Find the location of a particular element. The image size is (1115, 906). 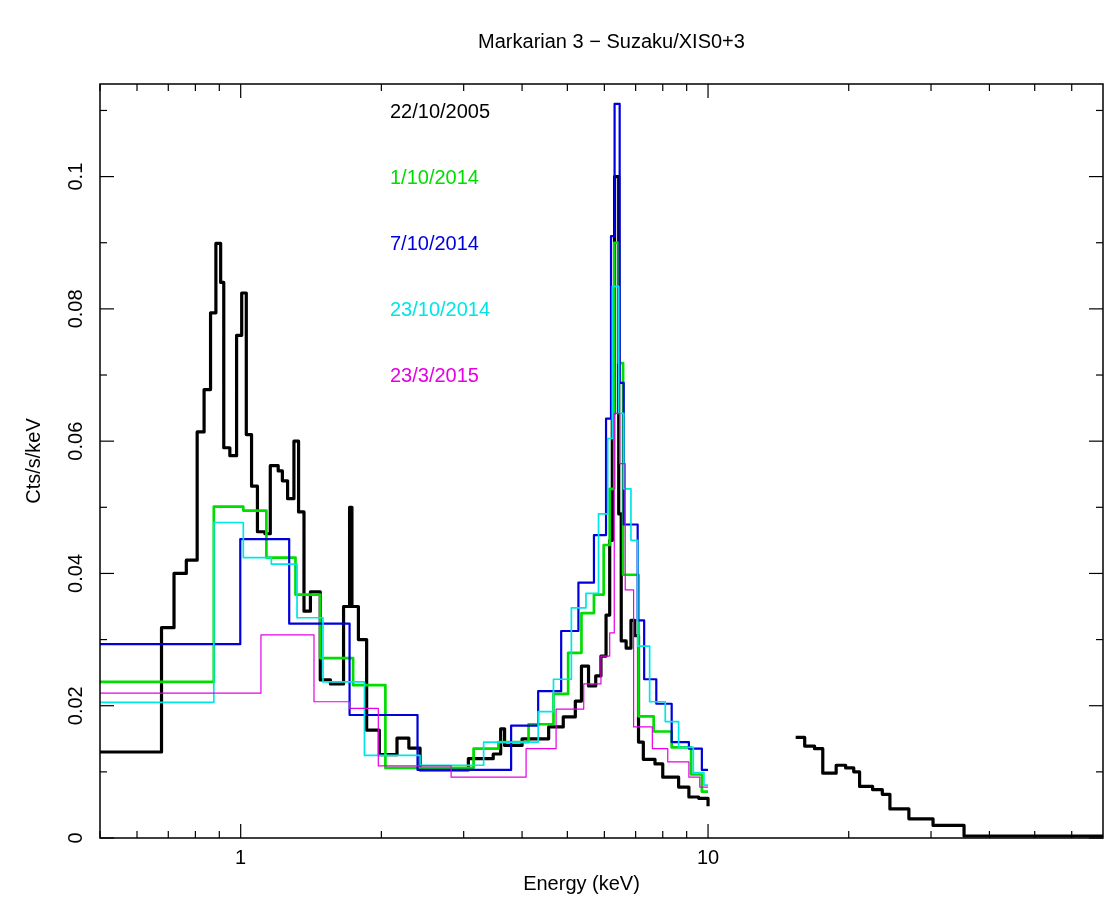

y-tick-label: 0.04 is located at coordinates (75, 573).